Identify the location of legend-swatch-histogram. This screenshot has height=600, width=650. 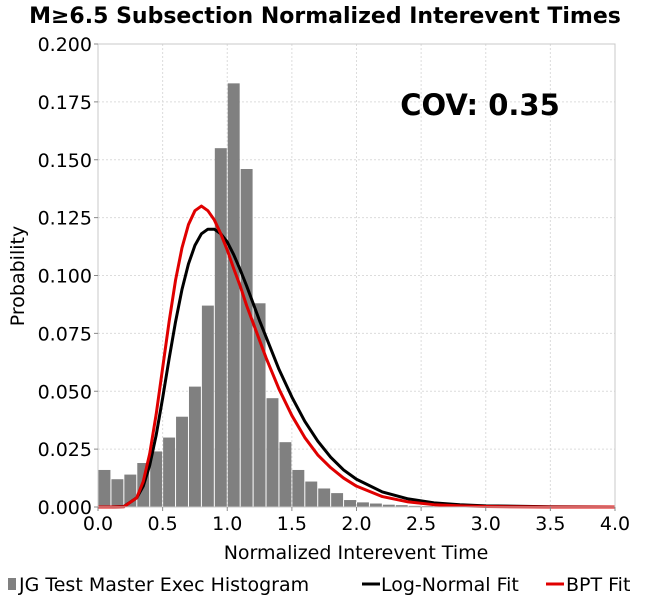
(12, 584).